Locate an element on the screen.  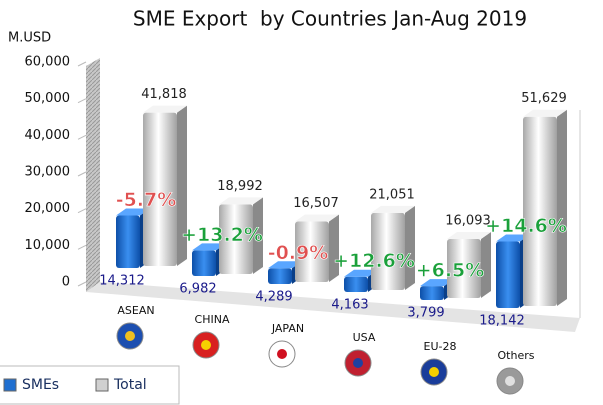
growth-label: -5.7% is located at coordinates (146, 200).